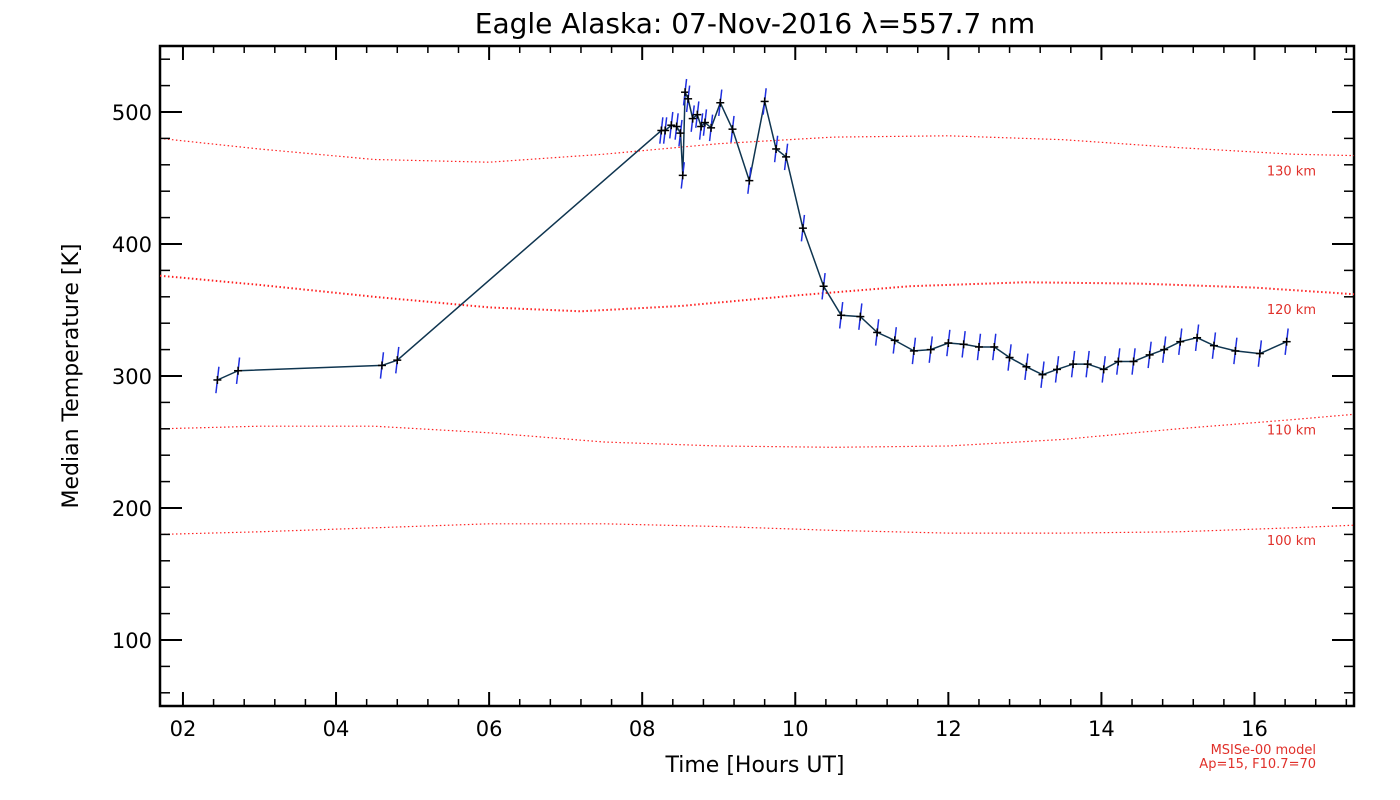  What do you see at coordinates (336, 729) in the screenshot?
I see `x-tick-label: 04` at bounding box center [336, 729].